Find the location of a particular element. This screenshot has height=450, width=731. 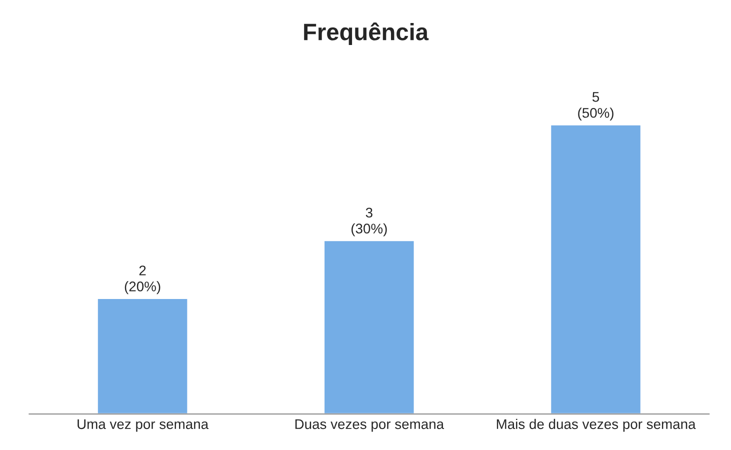

data-label: 3 (30%) is located at coordinates (369, 222).